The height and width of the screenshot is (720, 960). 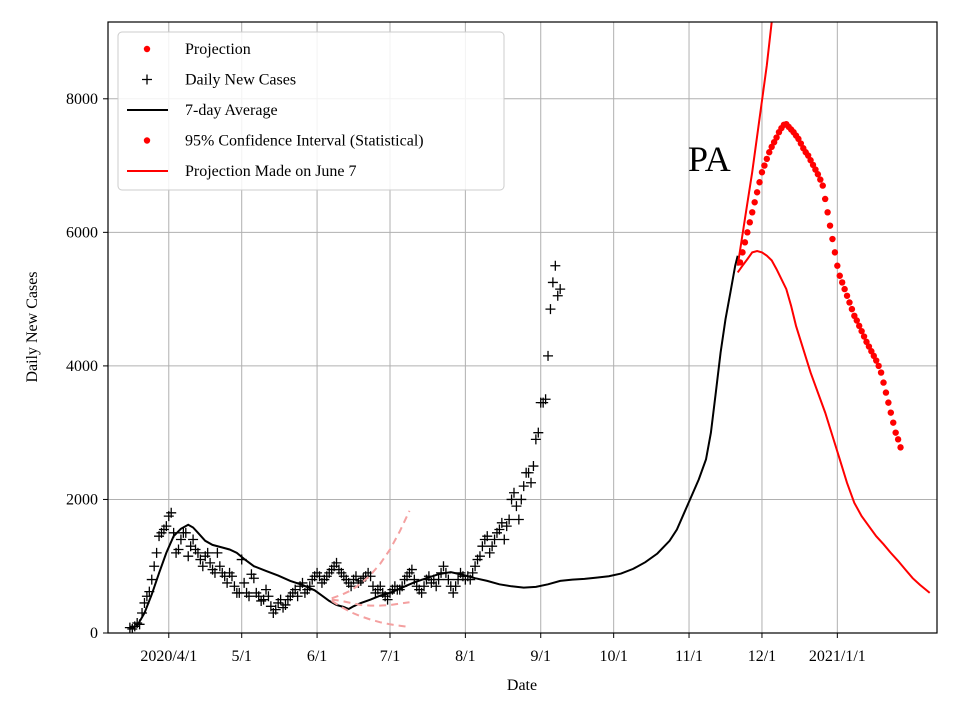 I want to click on legend-label: Projection Made on June 7, so click(x=271, y=171).